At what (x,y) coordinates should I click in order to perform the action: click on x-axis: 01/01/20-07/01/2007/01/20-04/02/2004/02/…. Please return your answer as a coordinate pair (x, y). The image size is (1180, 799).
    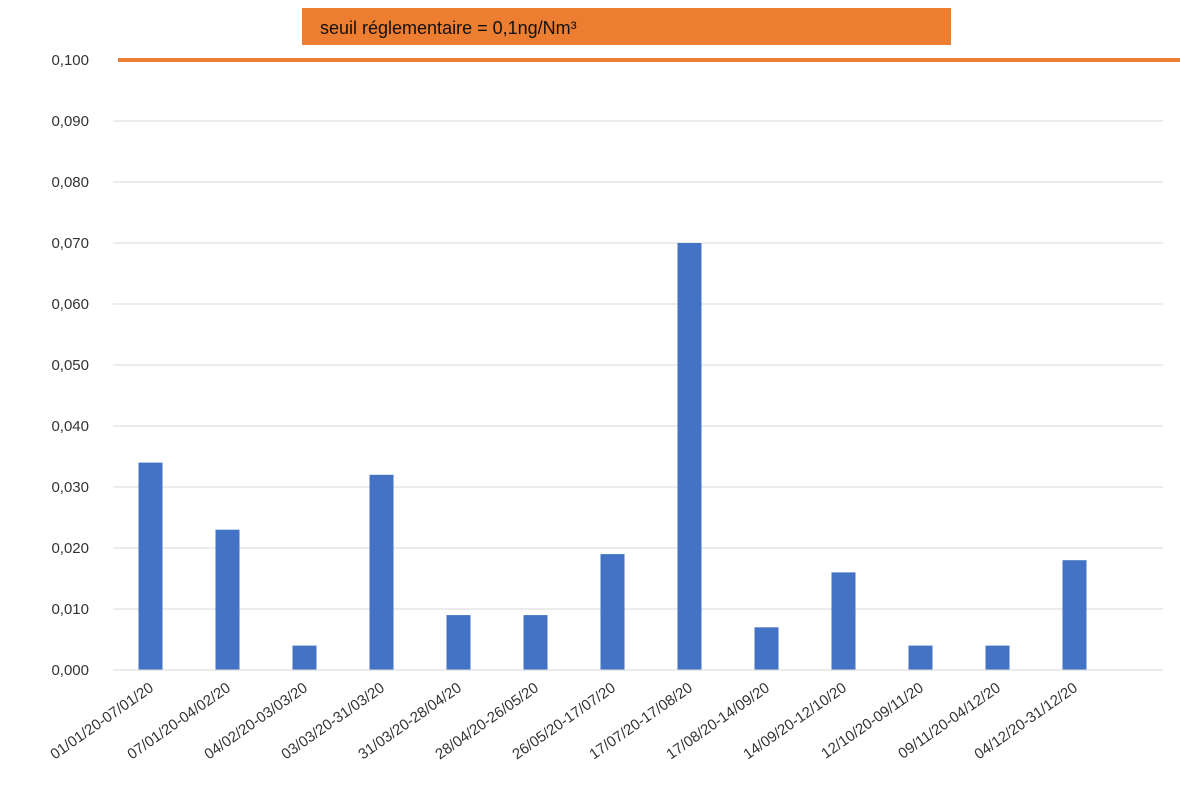
    Looking at the image, I should click on (564, 721).